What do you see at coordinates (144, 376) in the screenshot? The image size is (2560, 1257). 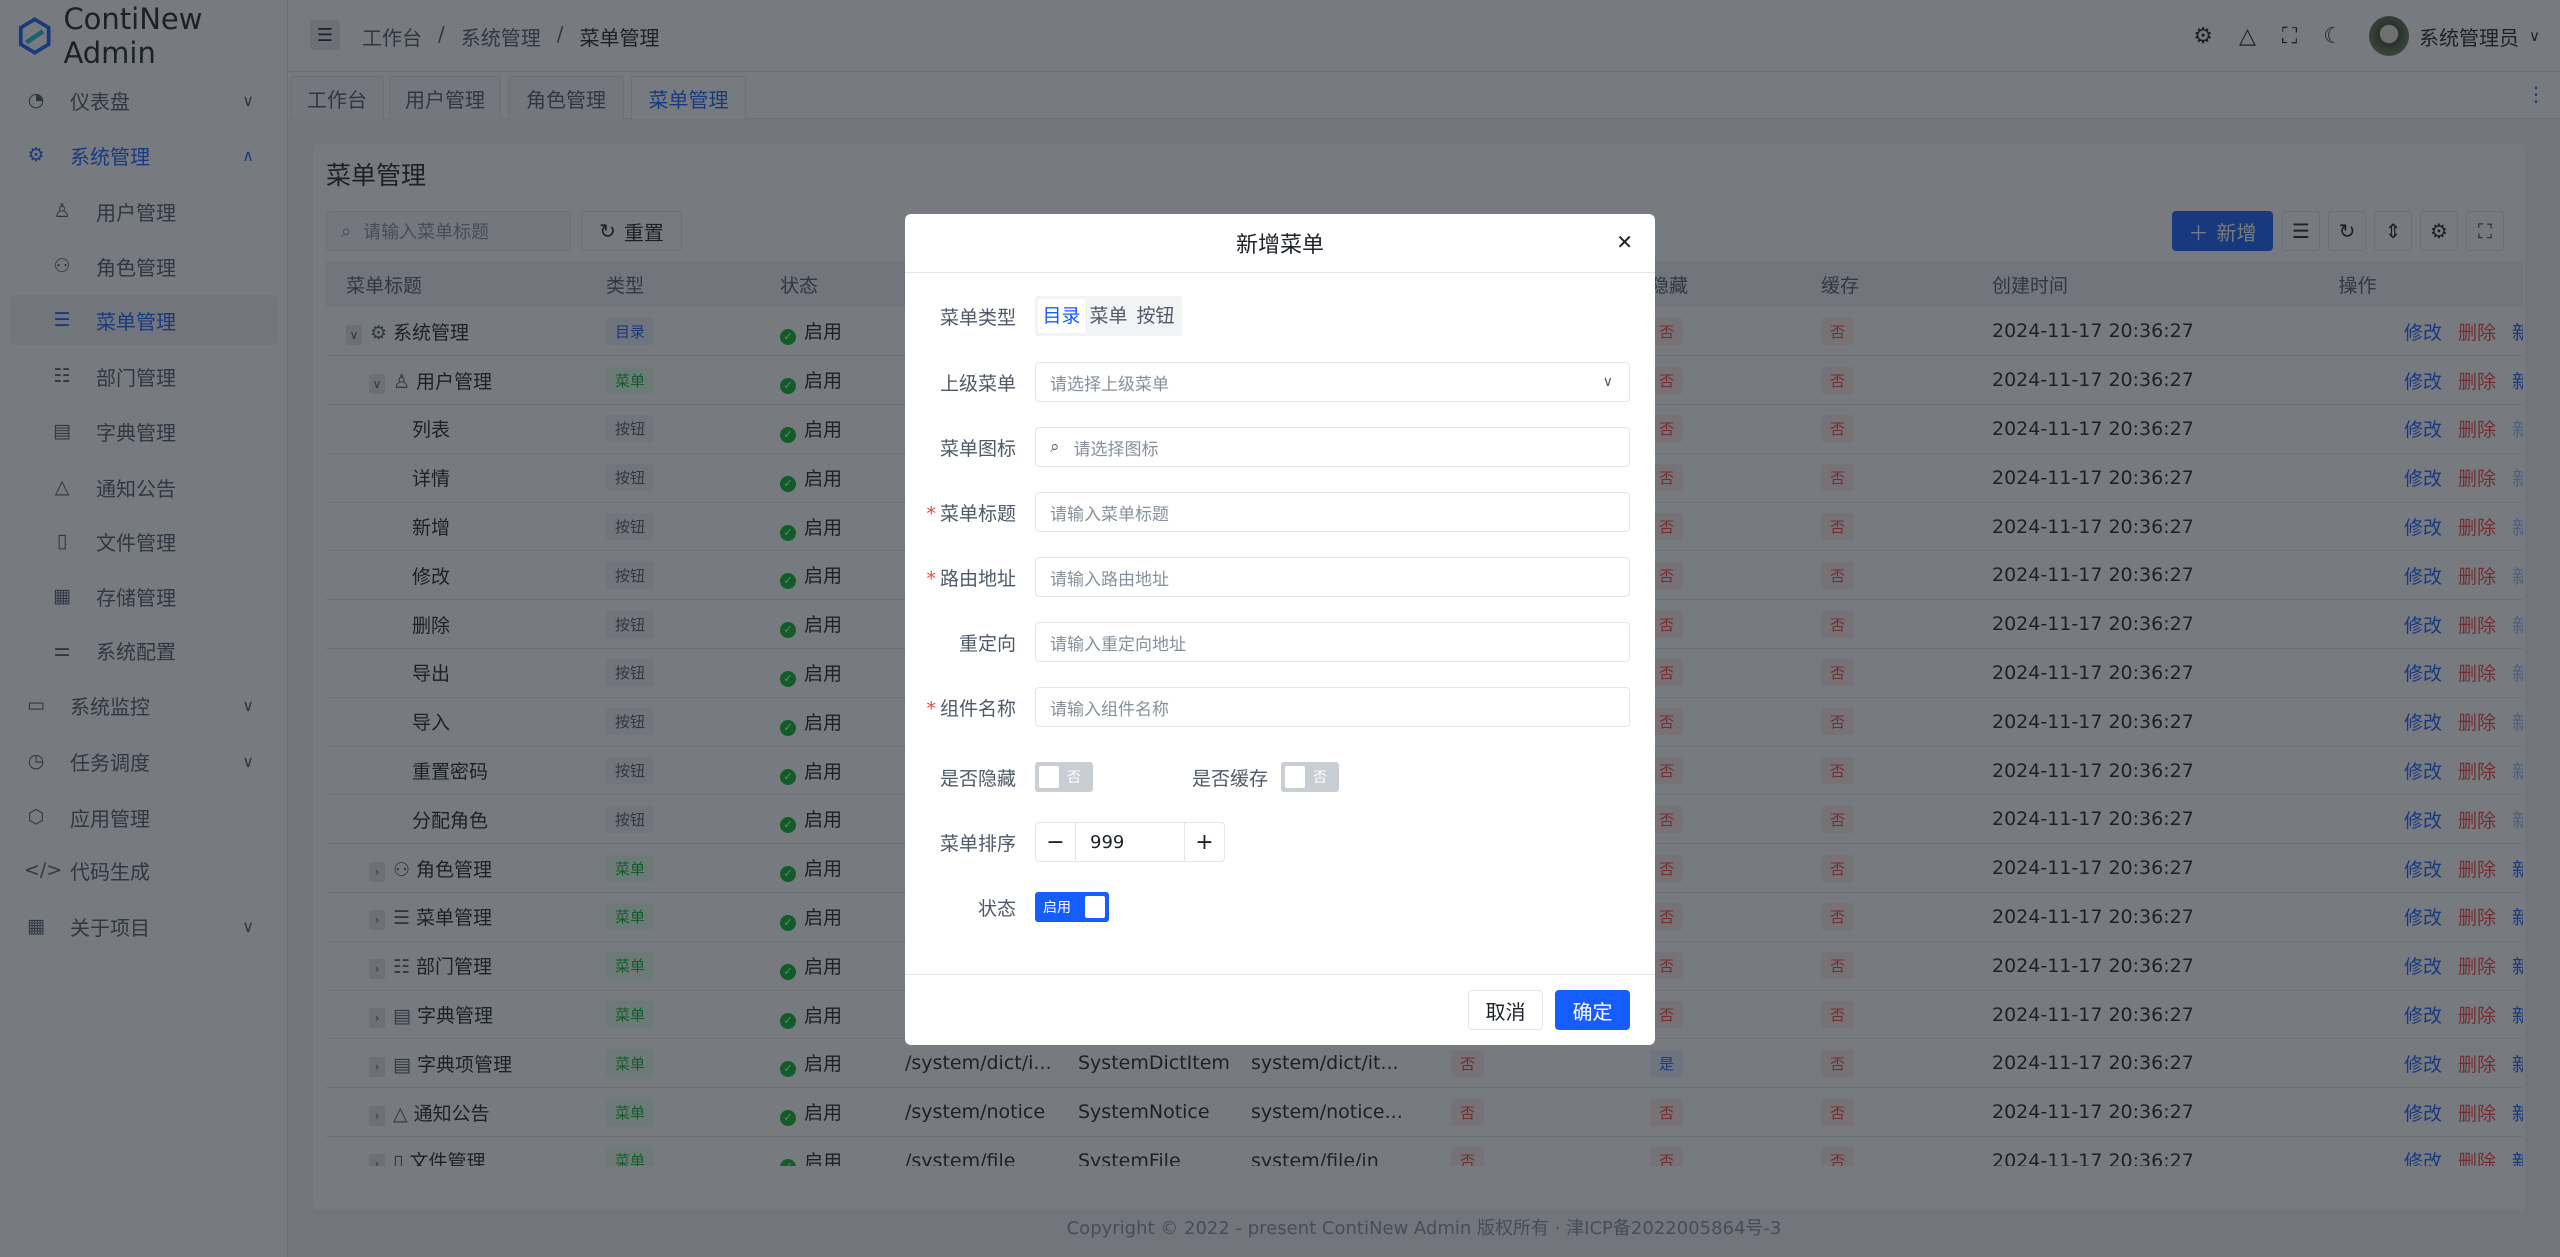 I see `sidebar-item: ☷ 部门管理` at bounding box center [144, 376].